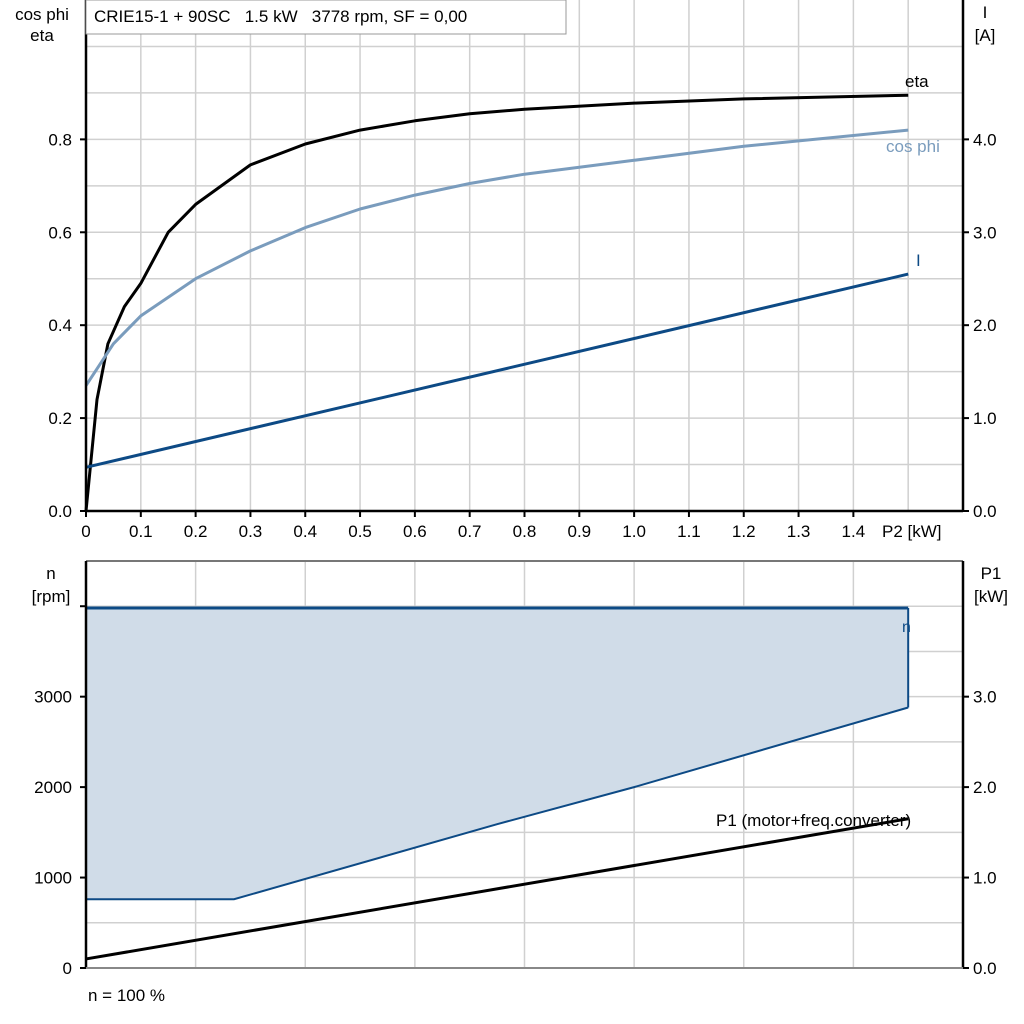 The width and height of the screenshot is (1024, 1024). What do you see at coordinates (360, 531) in the screenshot?
I see `x-tick-label: 0.5` at bounding box center [360, 531].